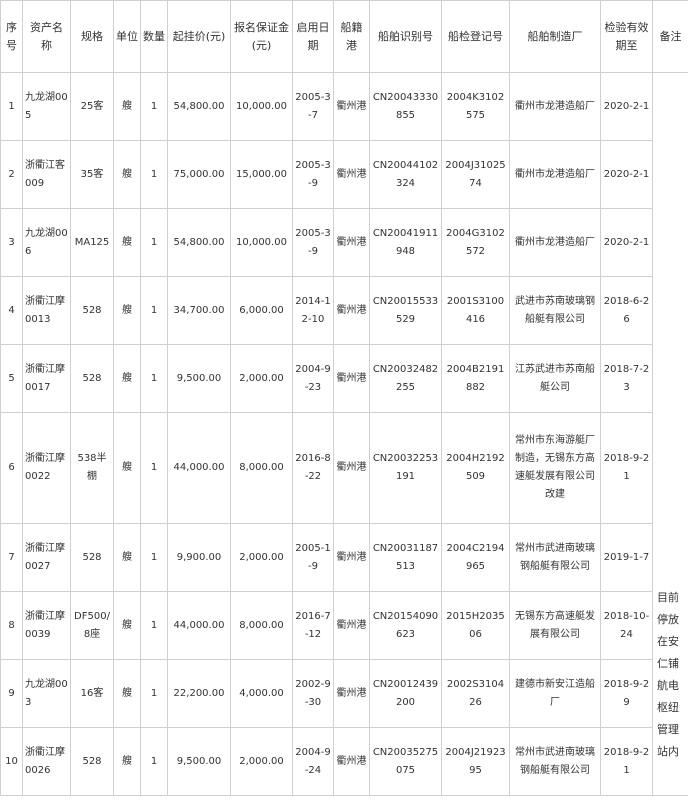 This screenshot has width=688, height=800. Describe the element at coordinates (261, 761) in the screenshot. I see `cell: 2,000.00` at that location.